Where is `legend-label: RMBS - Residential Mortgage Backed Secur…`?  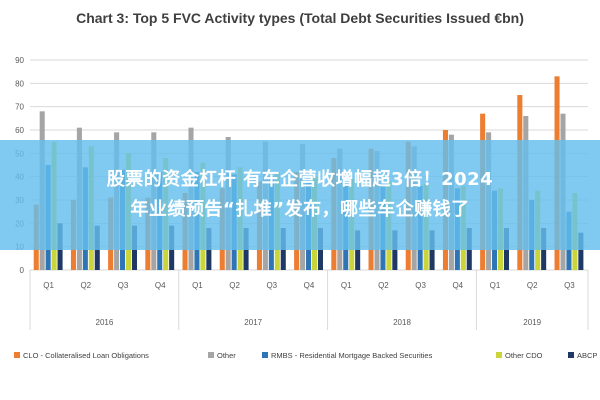
legend-label: RMBS - Residential Mortgage Backed Secur… is located at coordinates (352, 355).